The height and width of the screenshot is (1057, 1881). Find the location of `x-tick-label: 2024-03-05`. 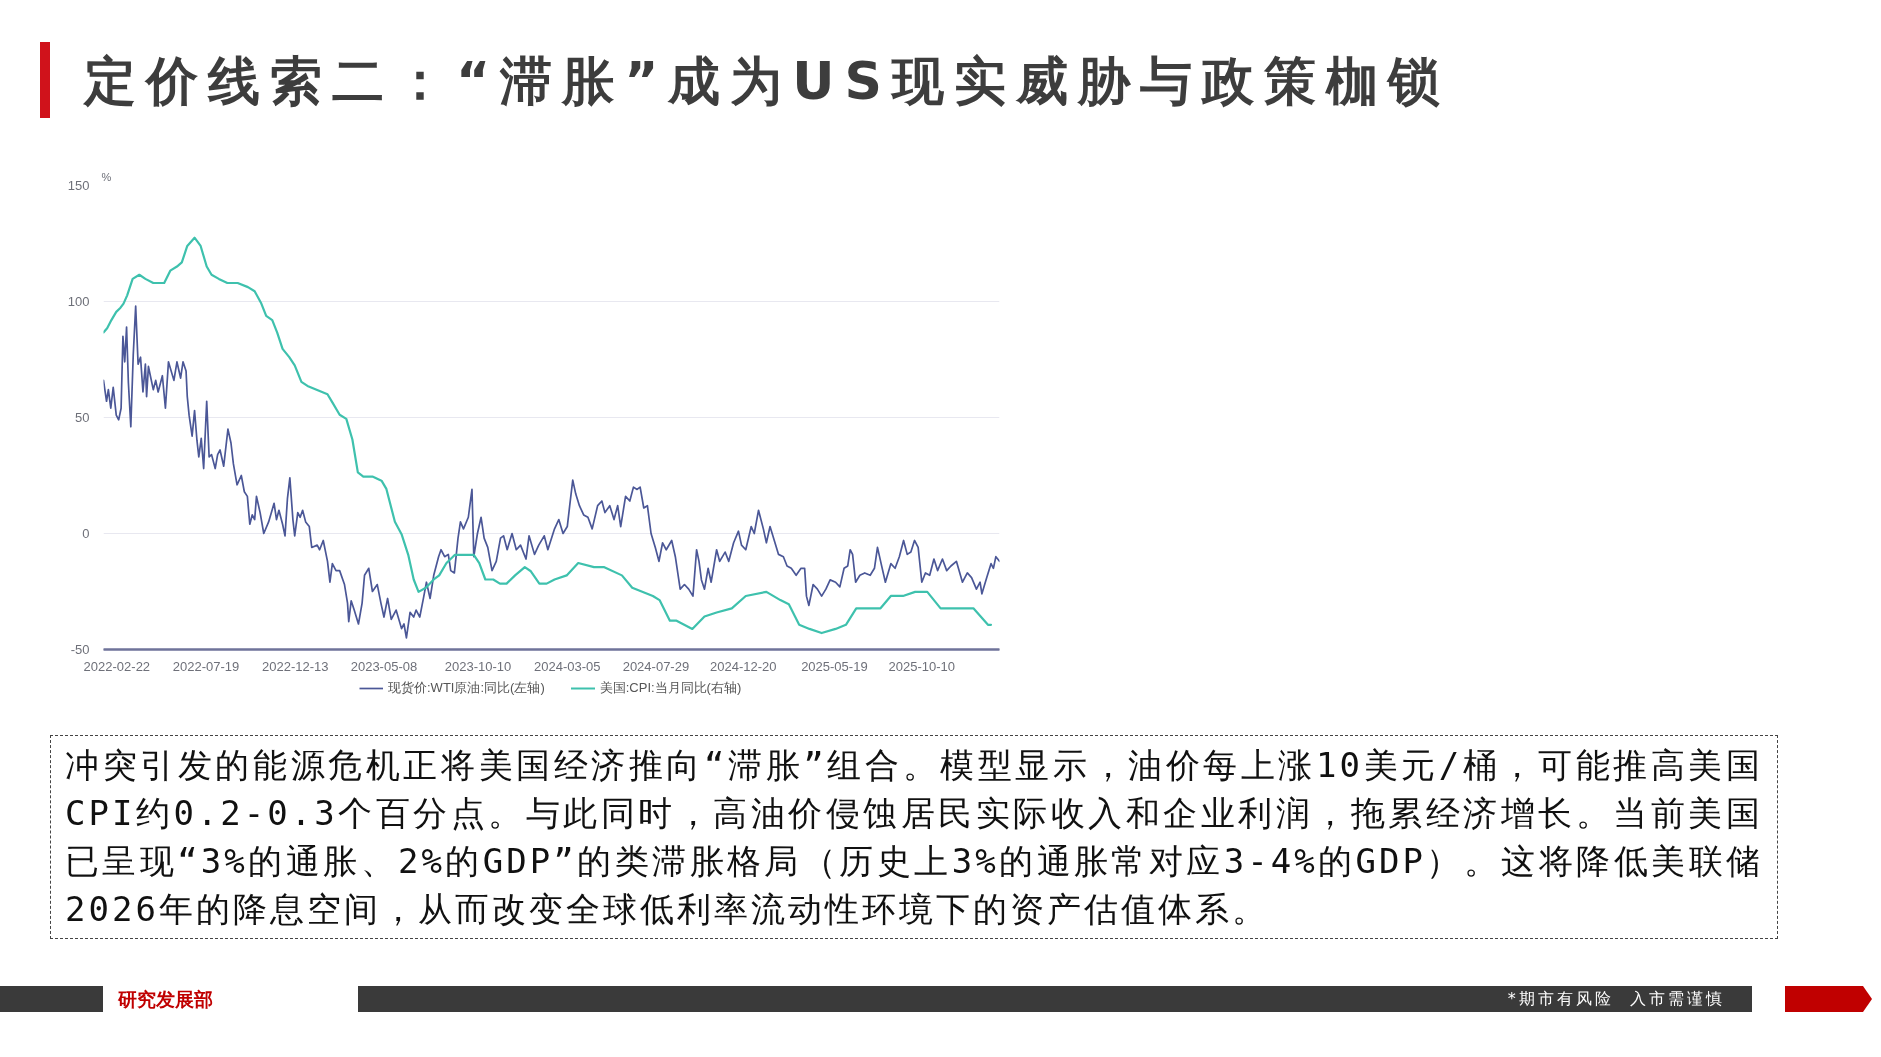

x-tick-label: 2024-03-05 is located at coordinates (567, 666).